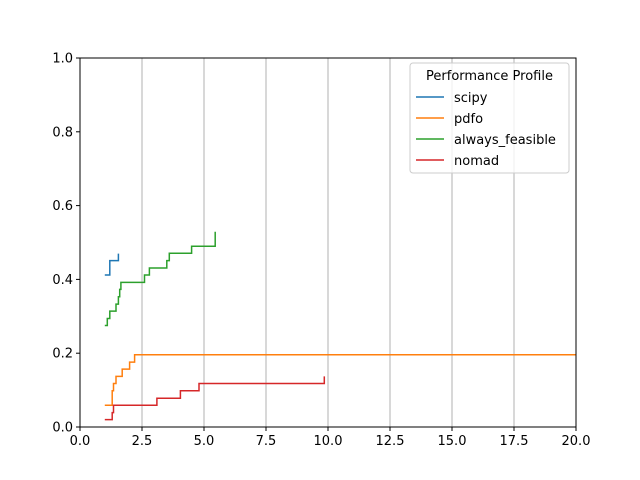 The width and height of the screenshot is (640, 480). Describe the element at coordinates (160, 279) in the screenshot. I see `series-line-always-feasible` at that location.